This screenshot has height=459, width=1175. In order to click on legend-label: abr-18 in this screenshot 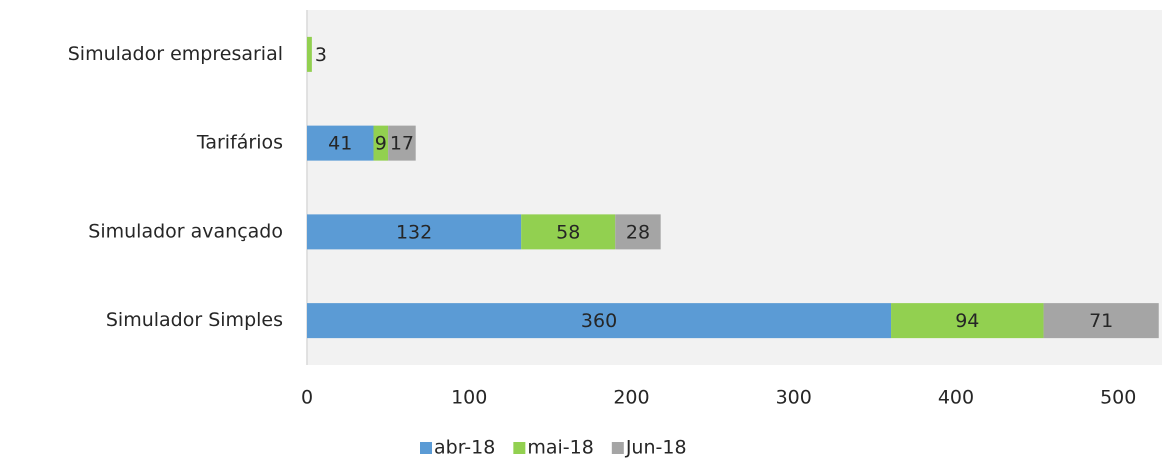, I will do `click(464, 448)`.